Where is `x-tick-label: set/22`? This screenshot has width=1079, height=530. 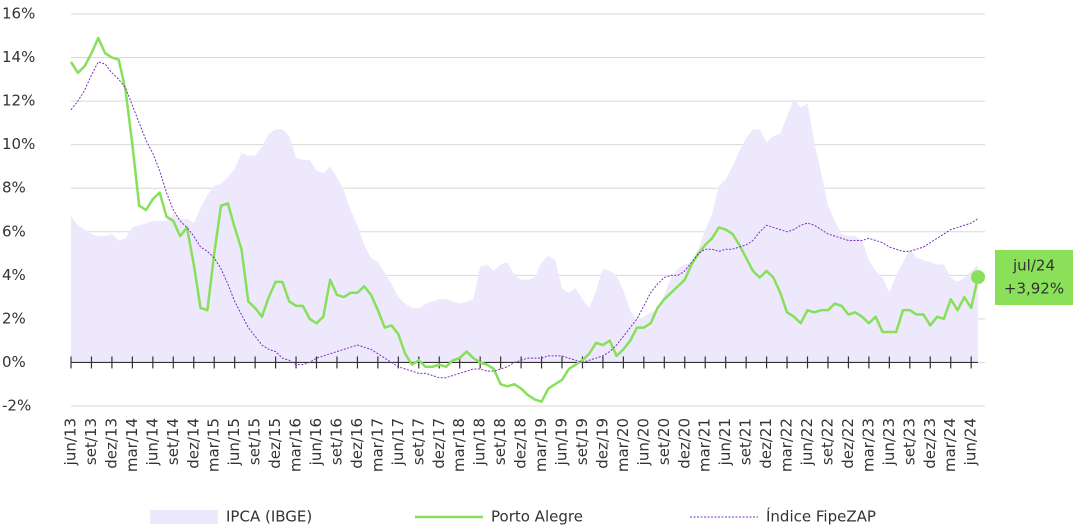
x-tick-label: set/22 is located at coordinates (827, 441).